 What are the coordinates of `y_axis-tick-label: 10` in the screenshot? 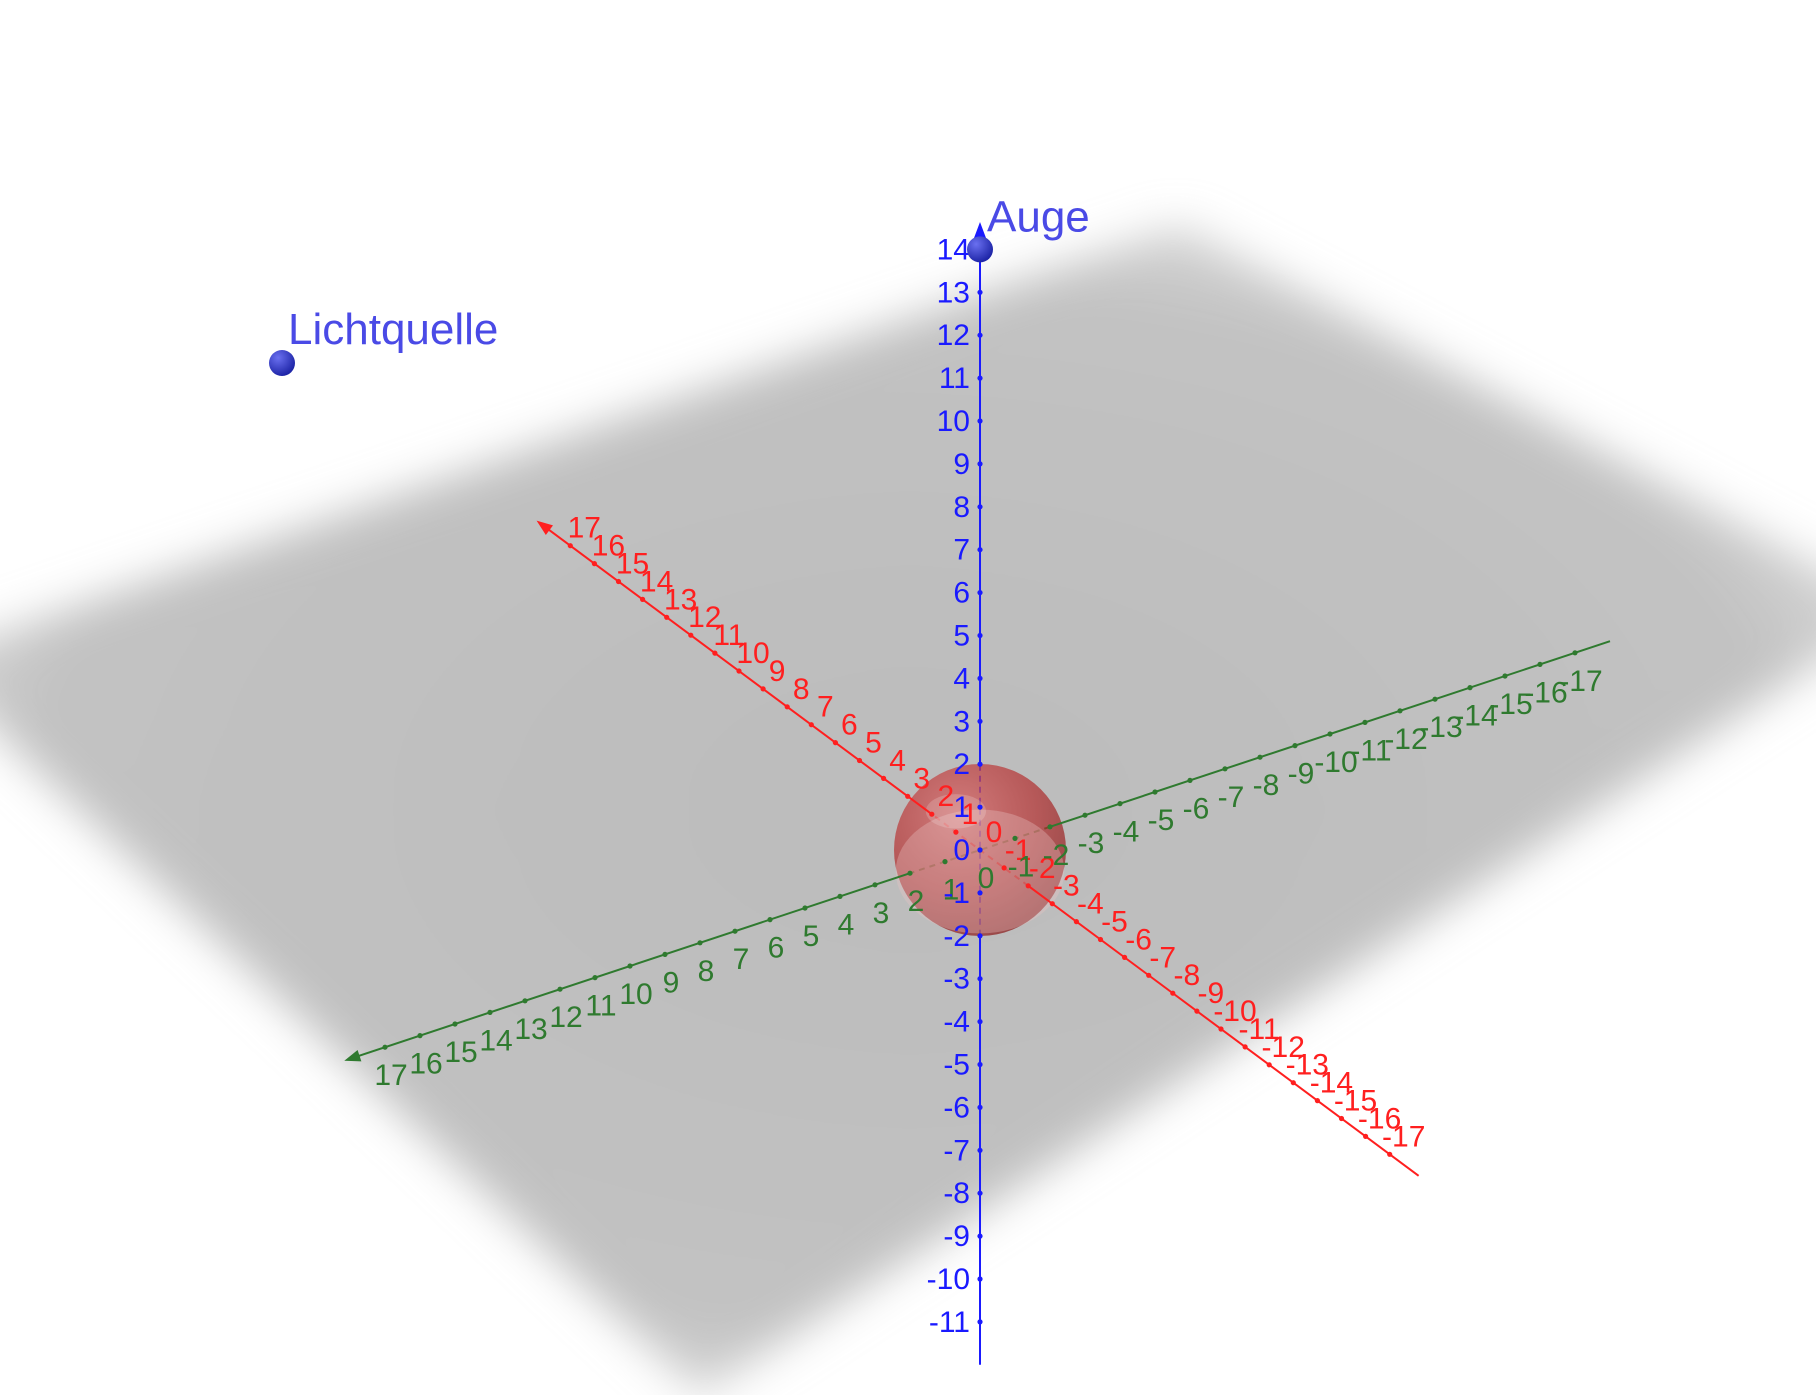 It's located at (635, 994).